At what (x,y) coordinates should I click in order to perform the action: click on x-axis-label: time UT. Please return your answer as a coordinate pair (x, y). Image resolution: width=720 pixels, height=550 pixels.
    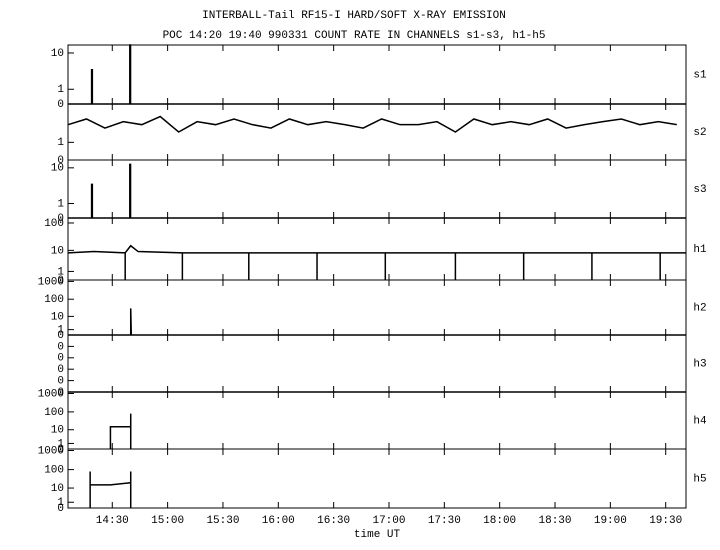
    Looking at the image, I should click on (377, 535).